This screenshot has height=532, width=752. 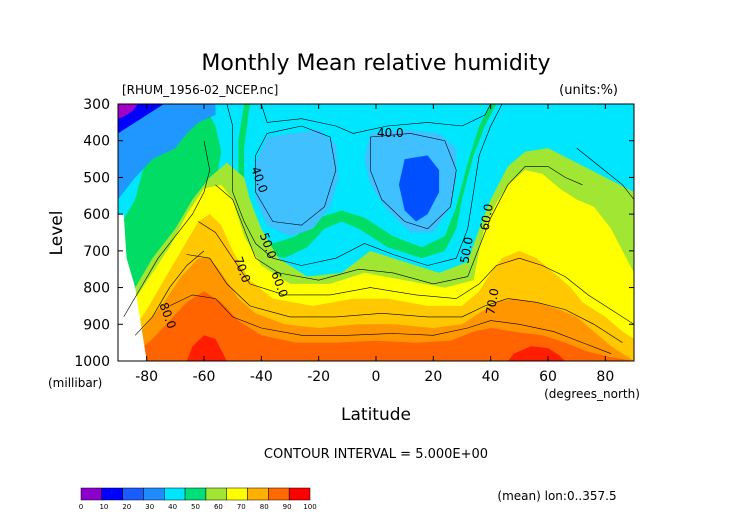 What do you see at coordinates (466, 250) in the screenshot?
I see `contour-label: 50.0` at bounding box center [466, 250].